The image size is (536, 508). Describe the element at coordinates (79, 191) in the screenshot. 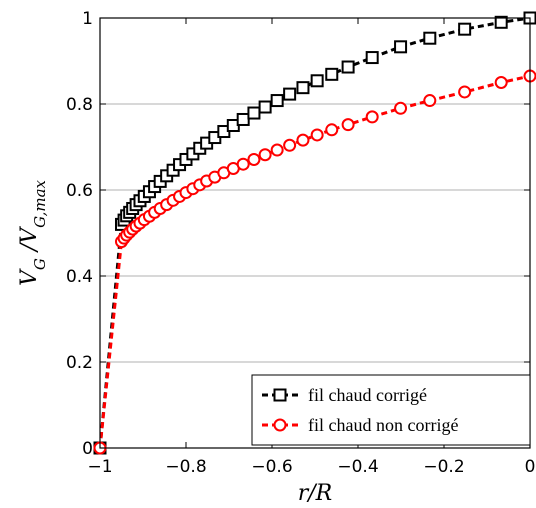

I see `y-tick-label-3: 0.6` at that location.